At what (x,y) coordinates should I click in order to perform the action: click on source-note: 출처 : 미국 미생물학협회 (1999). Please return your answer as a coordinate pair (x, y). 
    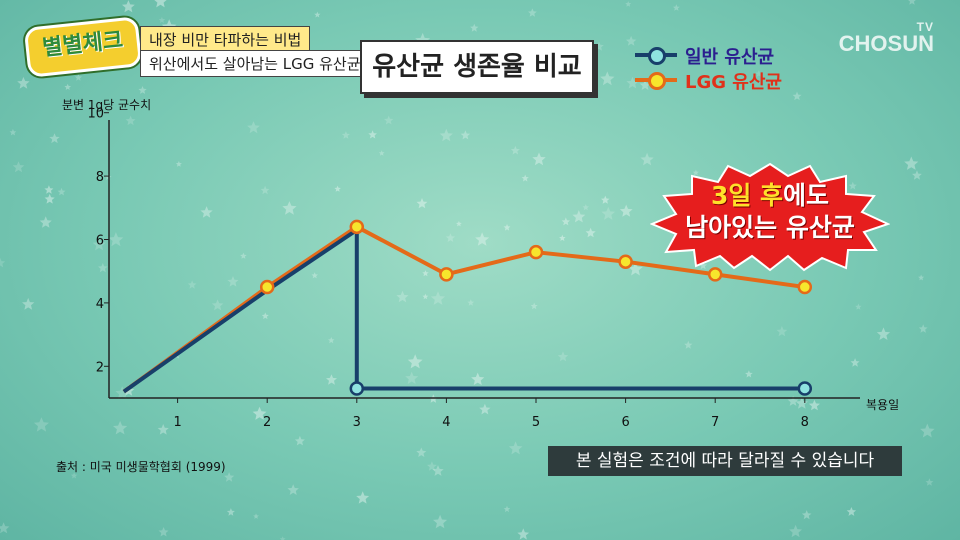
    Looking at the image, I should click on (141, 467).